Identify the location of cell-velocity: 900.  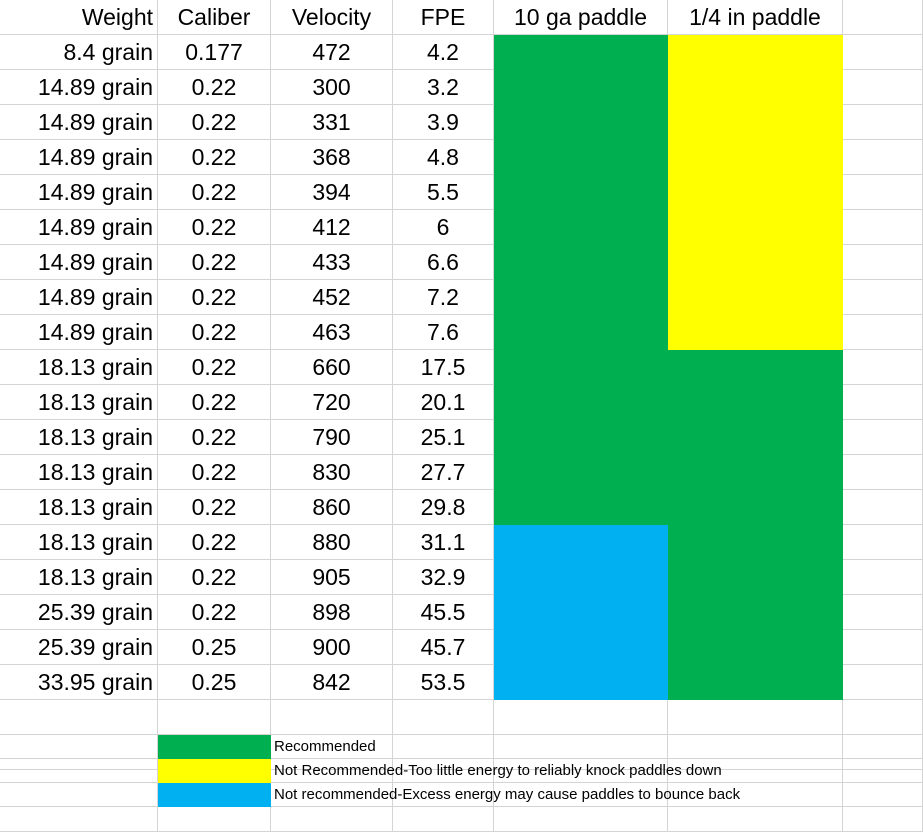
(332, 647).